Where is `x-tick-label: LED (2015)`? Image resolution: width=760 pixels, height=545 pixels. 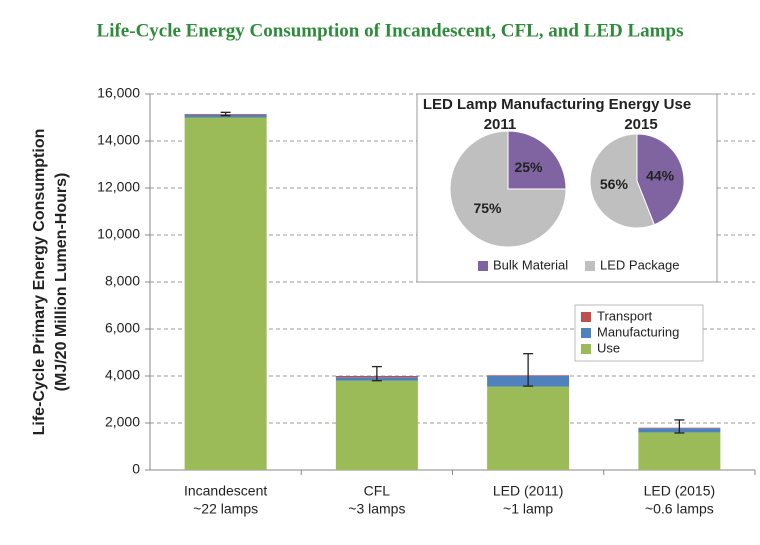 x-tick-label: LED (2015) is located at coordinates (680, 491).